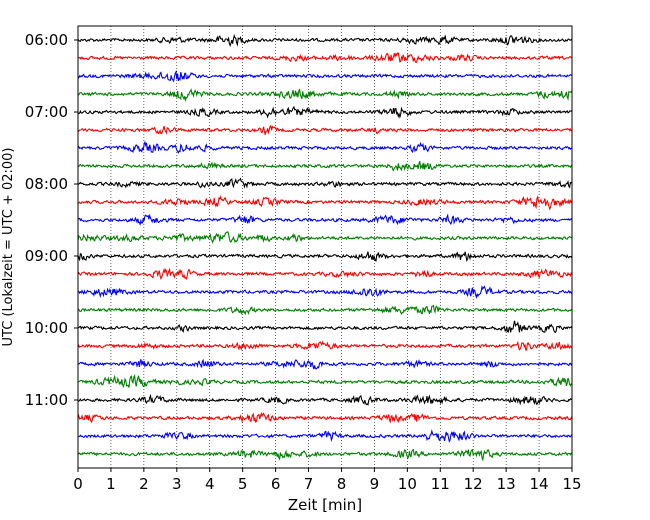 The image size is (650, 520). What do you see at coordinates (243, 484) in the screenshot?
I see `x-tick-label: 5` at bounding box center [243, 484].